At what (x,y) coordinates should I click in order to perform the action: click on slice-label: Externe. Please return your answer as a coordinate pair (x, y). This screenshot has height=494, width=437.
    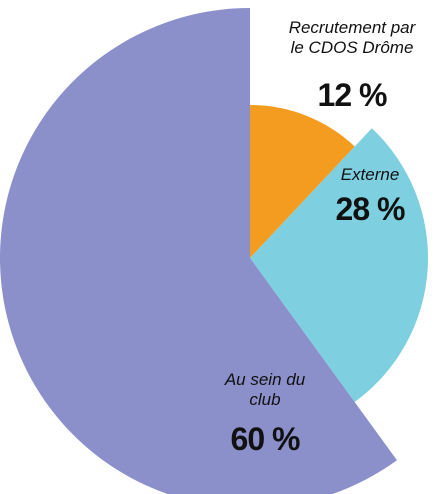
    Looking at the image, I should click on (370, 174).